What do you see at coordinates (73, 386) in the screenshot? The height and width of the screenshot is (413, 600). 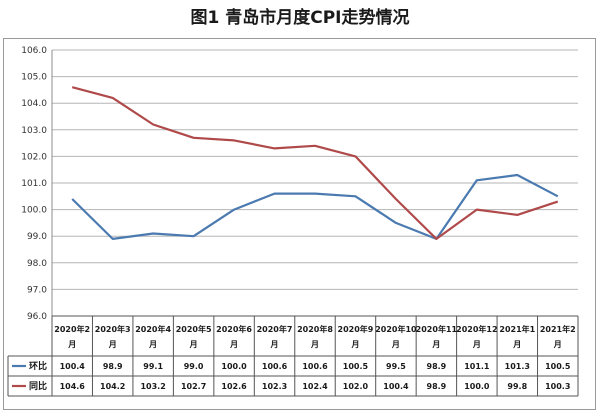 I see `data-label: 104.6` at bounding box center [73, 386].